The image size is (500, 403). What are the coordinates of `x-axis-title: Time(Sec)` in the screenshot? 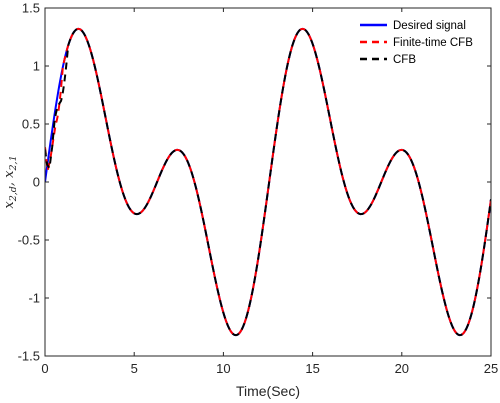 It's located at (268, 391).